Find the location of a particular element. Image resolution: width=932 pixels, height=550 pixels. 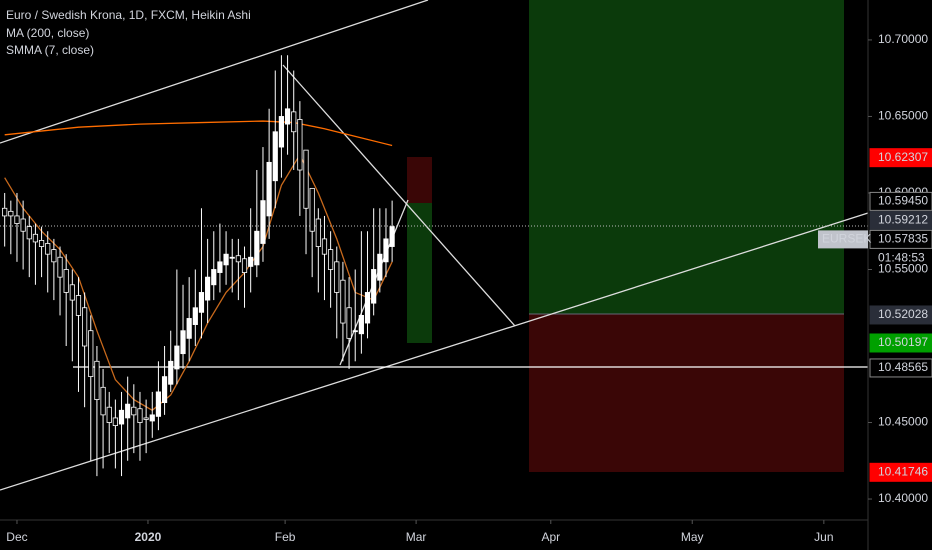

x-tick-label: May is located at coordinates (692, 537).